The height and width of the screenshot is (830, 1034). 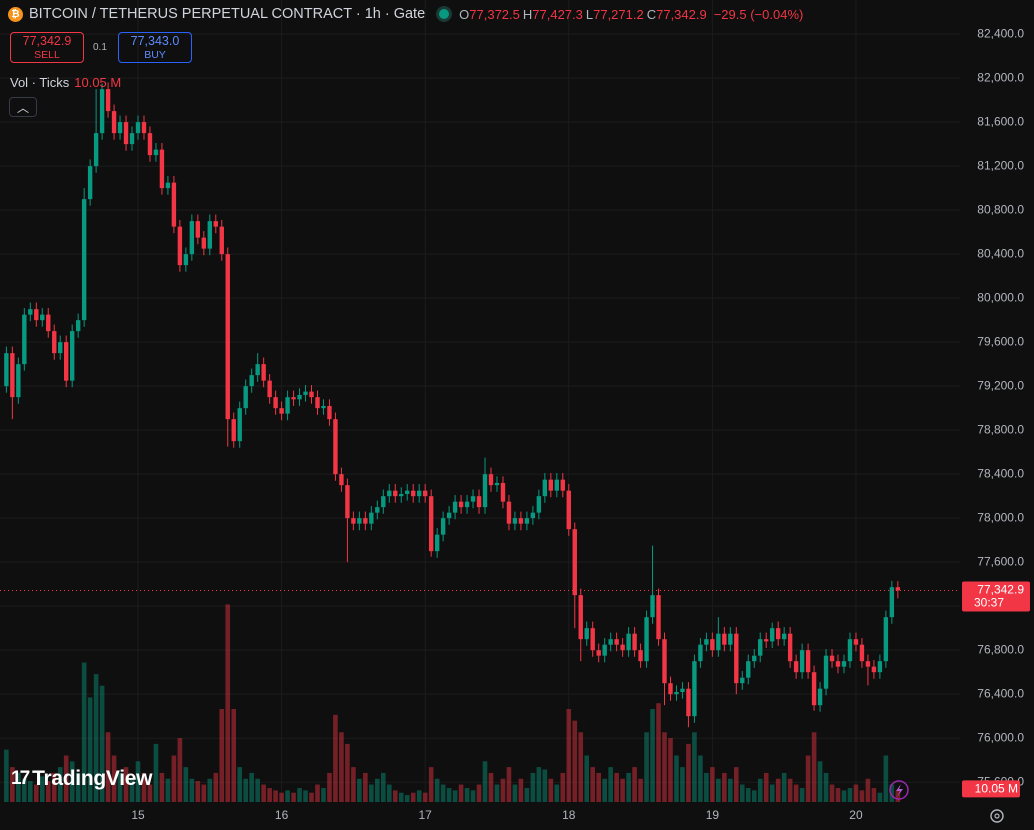 I want to click on sell-label: SELL, so click(x=47, y=55).